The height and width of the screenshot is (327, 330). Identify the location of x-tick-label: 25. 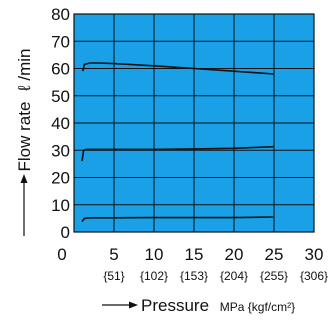
(274, 254).